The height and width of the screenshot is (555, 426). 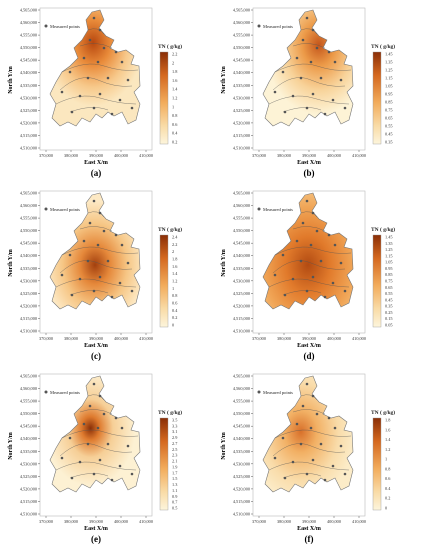 I want to click on colorbar-tick-label: 0.6, so click(x=388, y=478).